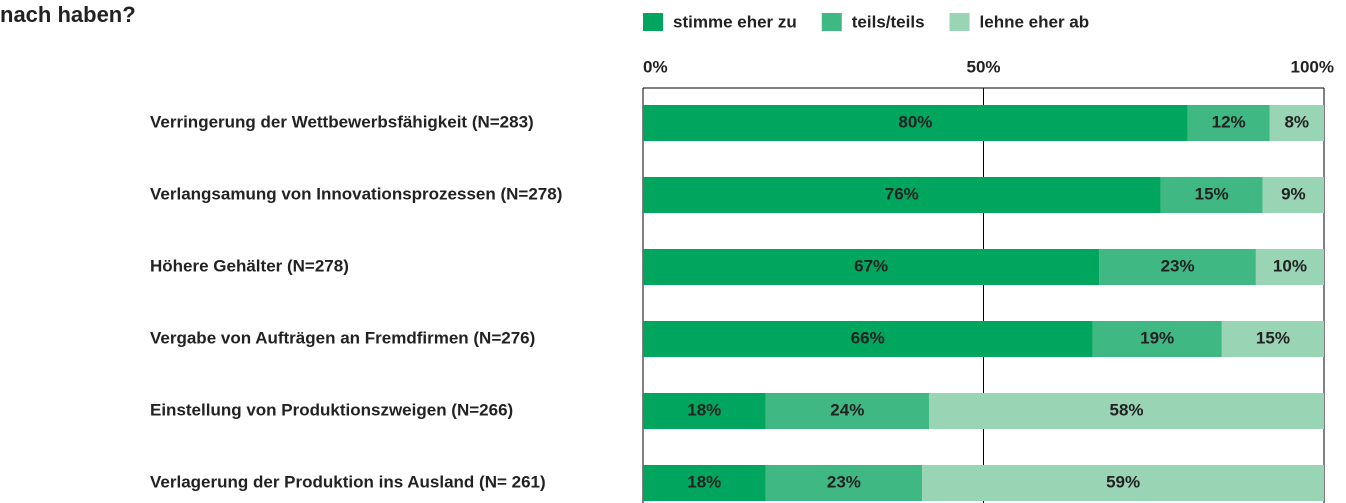 Image resolution: width=1346 pixels, height=503 pixels. I want to click on x-tick-label: 50%, so click(983, 66).